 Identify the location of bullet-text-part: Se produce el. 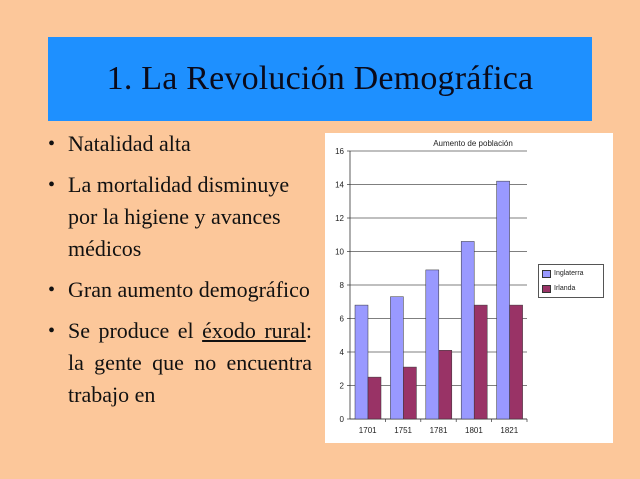
(135, 330).